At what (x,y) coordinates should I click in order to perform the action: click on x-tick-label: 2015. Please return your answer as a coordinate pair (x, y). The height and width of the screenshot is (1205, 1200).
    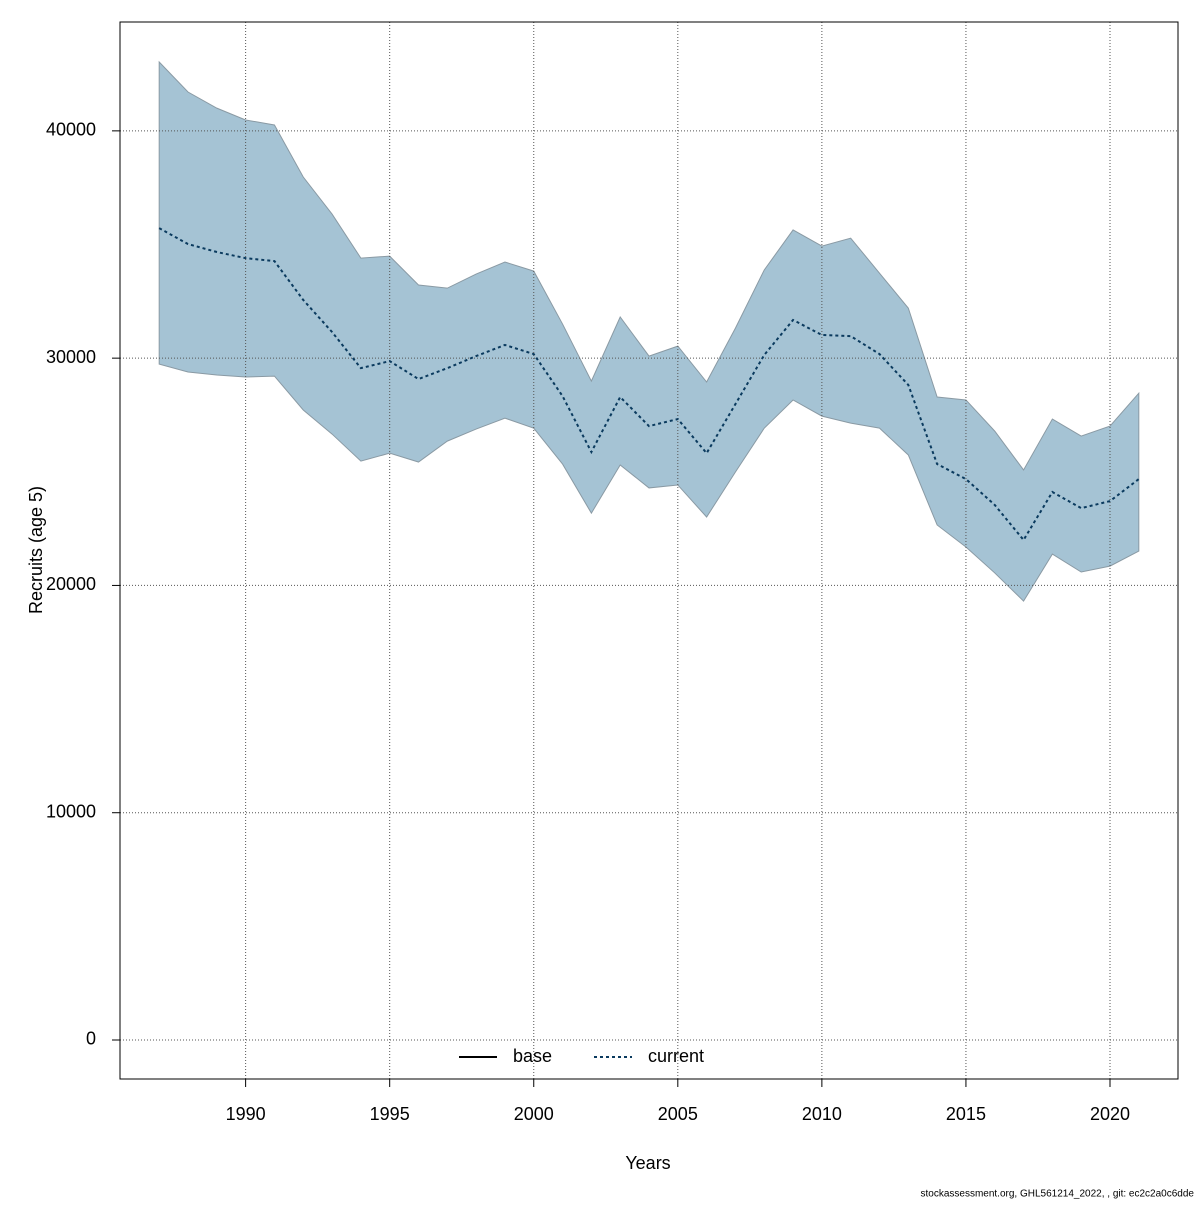
    Looking at the image, I should click on (966, 1114).